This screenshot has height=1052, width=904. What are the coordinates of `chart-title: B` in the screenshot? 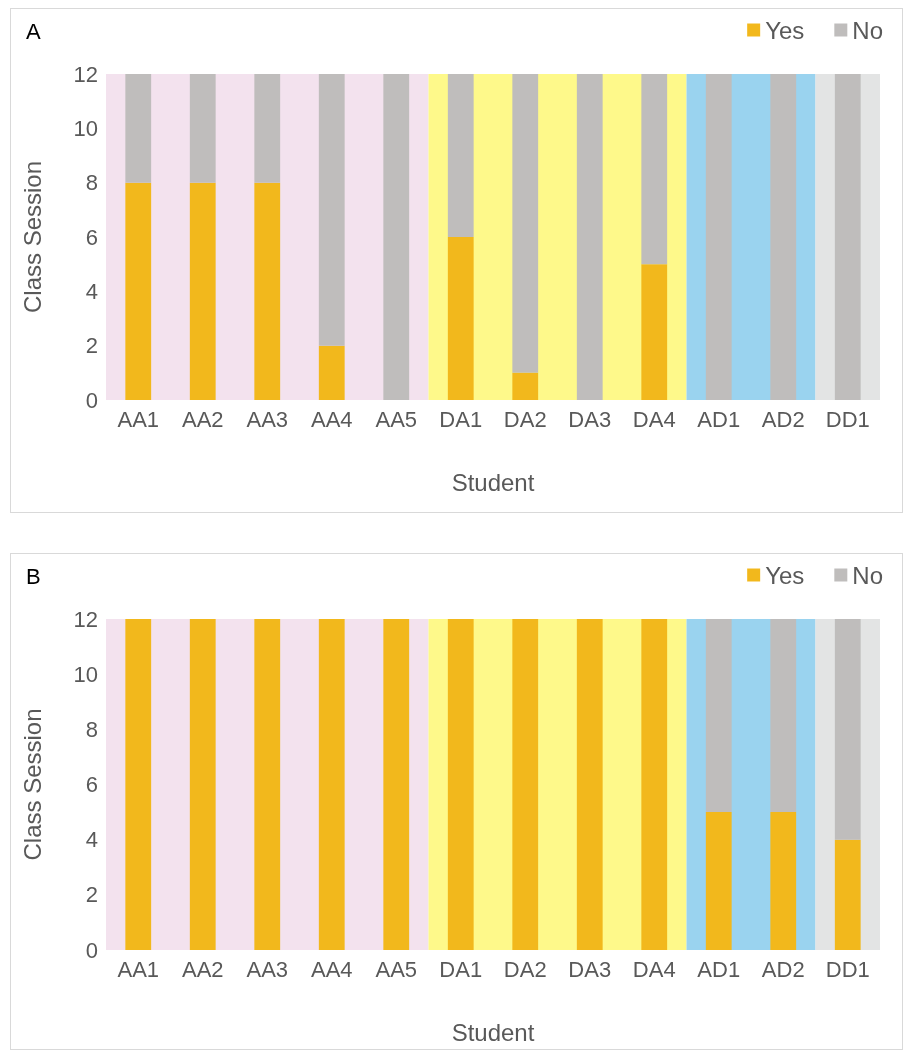 It's located at (33, 576).